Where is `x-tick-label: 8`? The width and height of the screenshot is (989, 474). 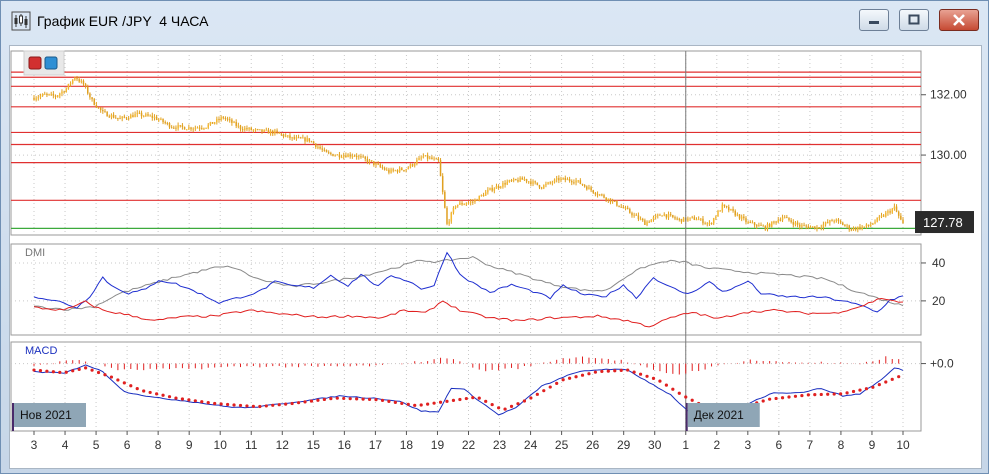 x-tick-label: 8 is located at coordinates (841, 445).